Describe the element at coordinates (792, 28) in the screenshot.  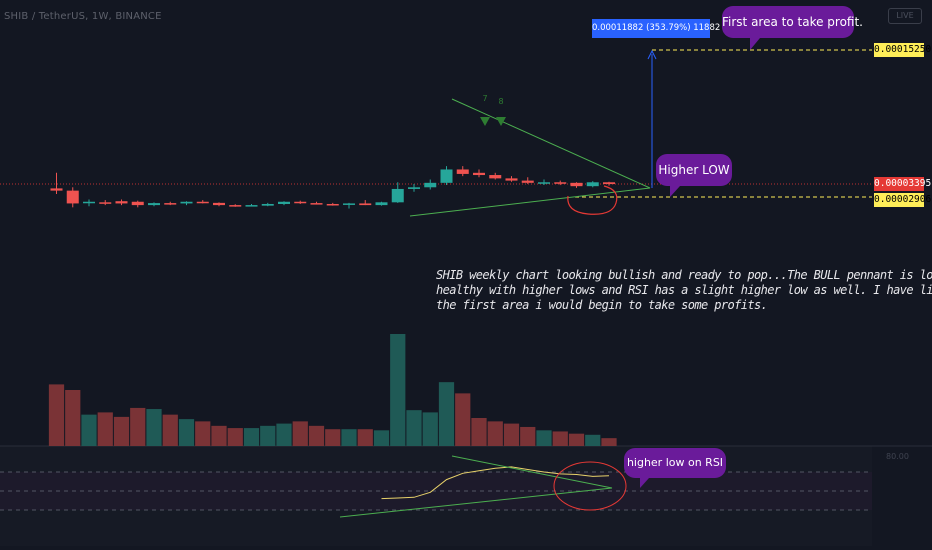
I see `profit-callout: First area to take profit.` at that location.